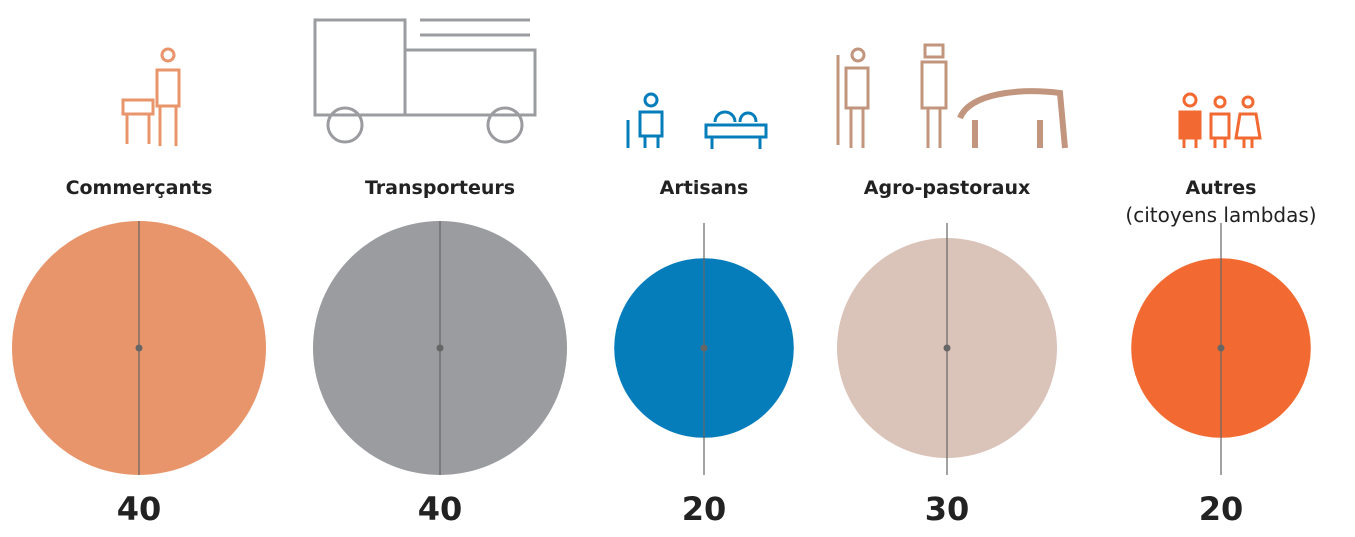  Describe the element at coordinates (1220, 215) in the screenshot. I see `category-sublabel: (citoyens lambdas)` at that location.